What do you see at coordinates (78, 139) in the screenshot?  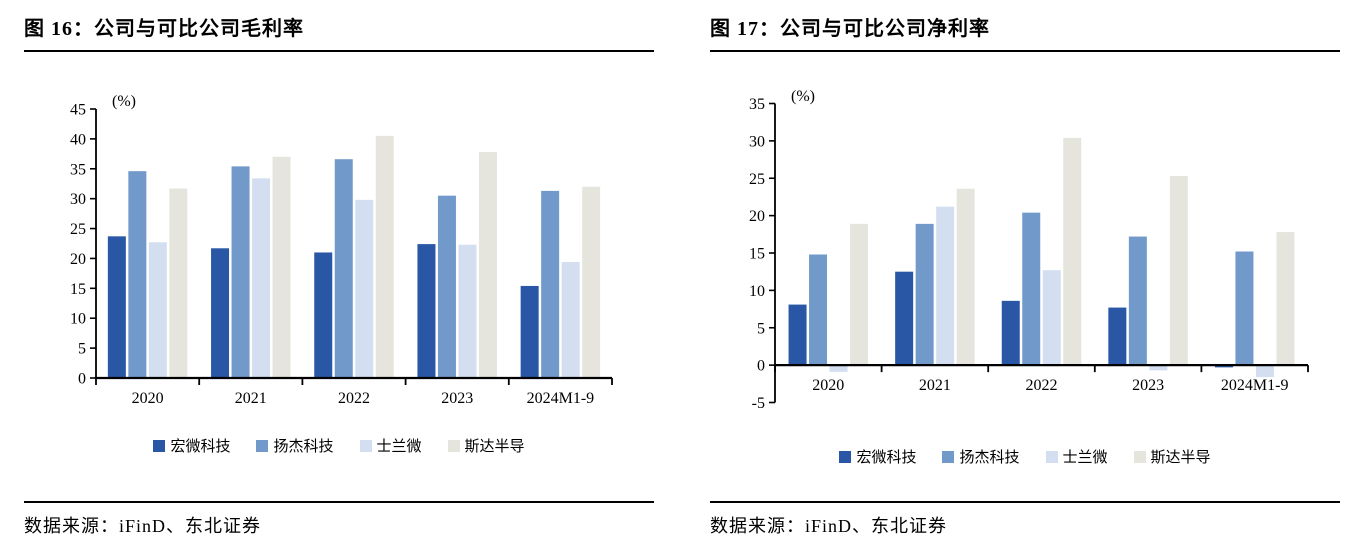 I see `y-tick-label: 40` at bounding box center [78, 139].